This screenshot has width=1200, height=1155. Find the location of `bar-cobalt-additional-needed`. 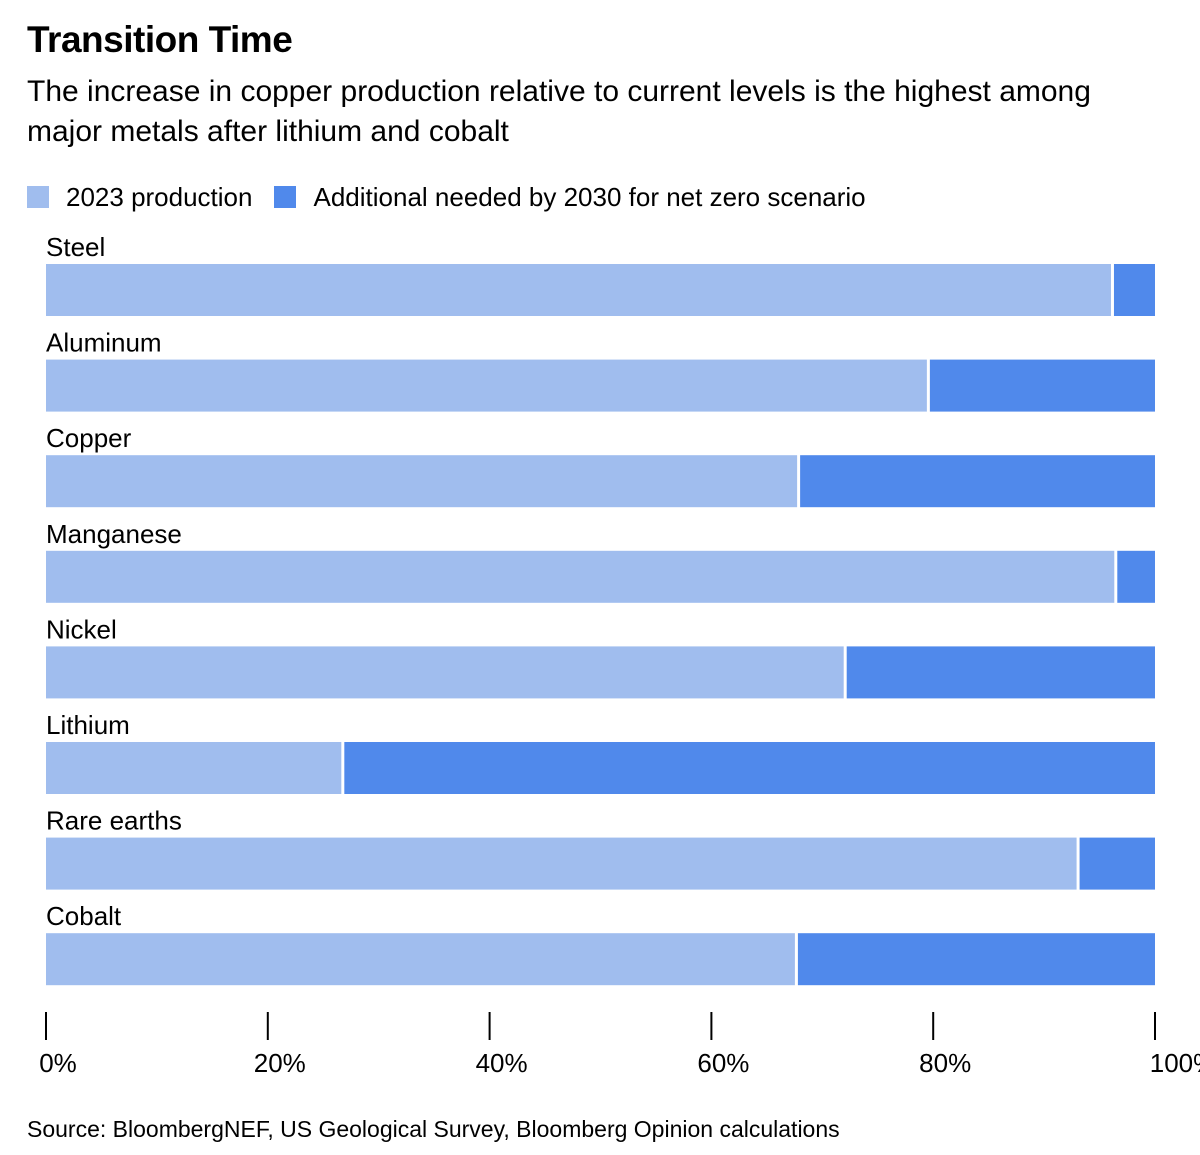

bar-cobalt-additional-needed is located at coordinates (976, 959).